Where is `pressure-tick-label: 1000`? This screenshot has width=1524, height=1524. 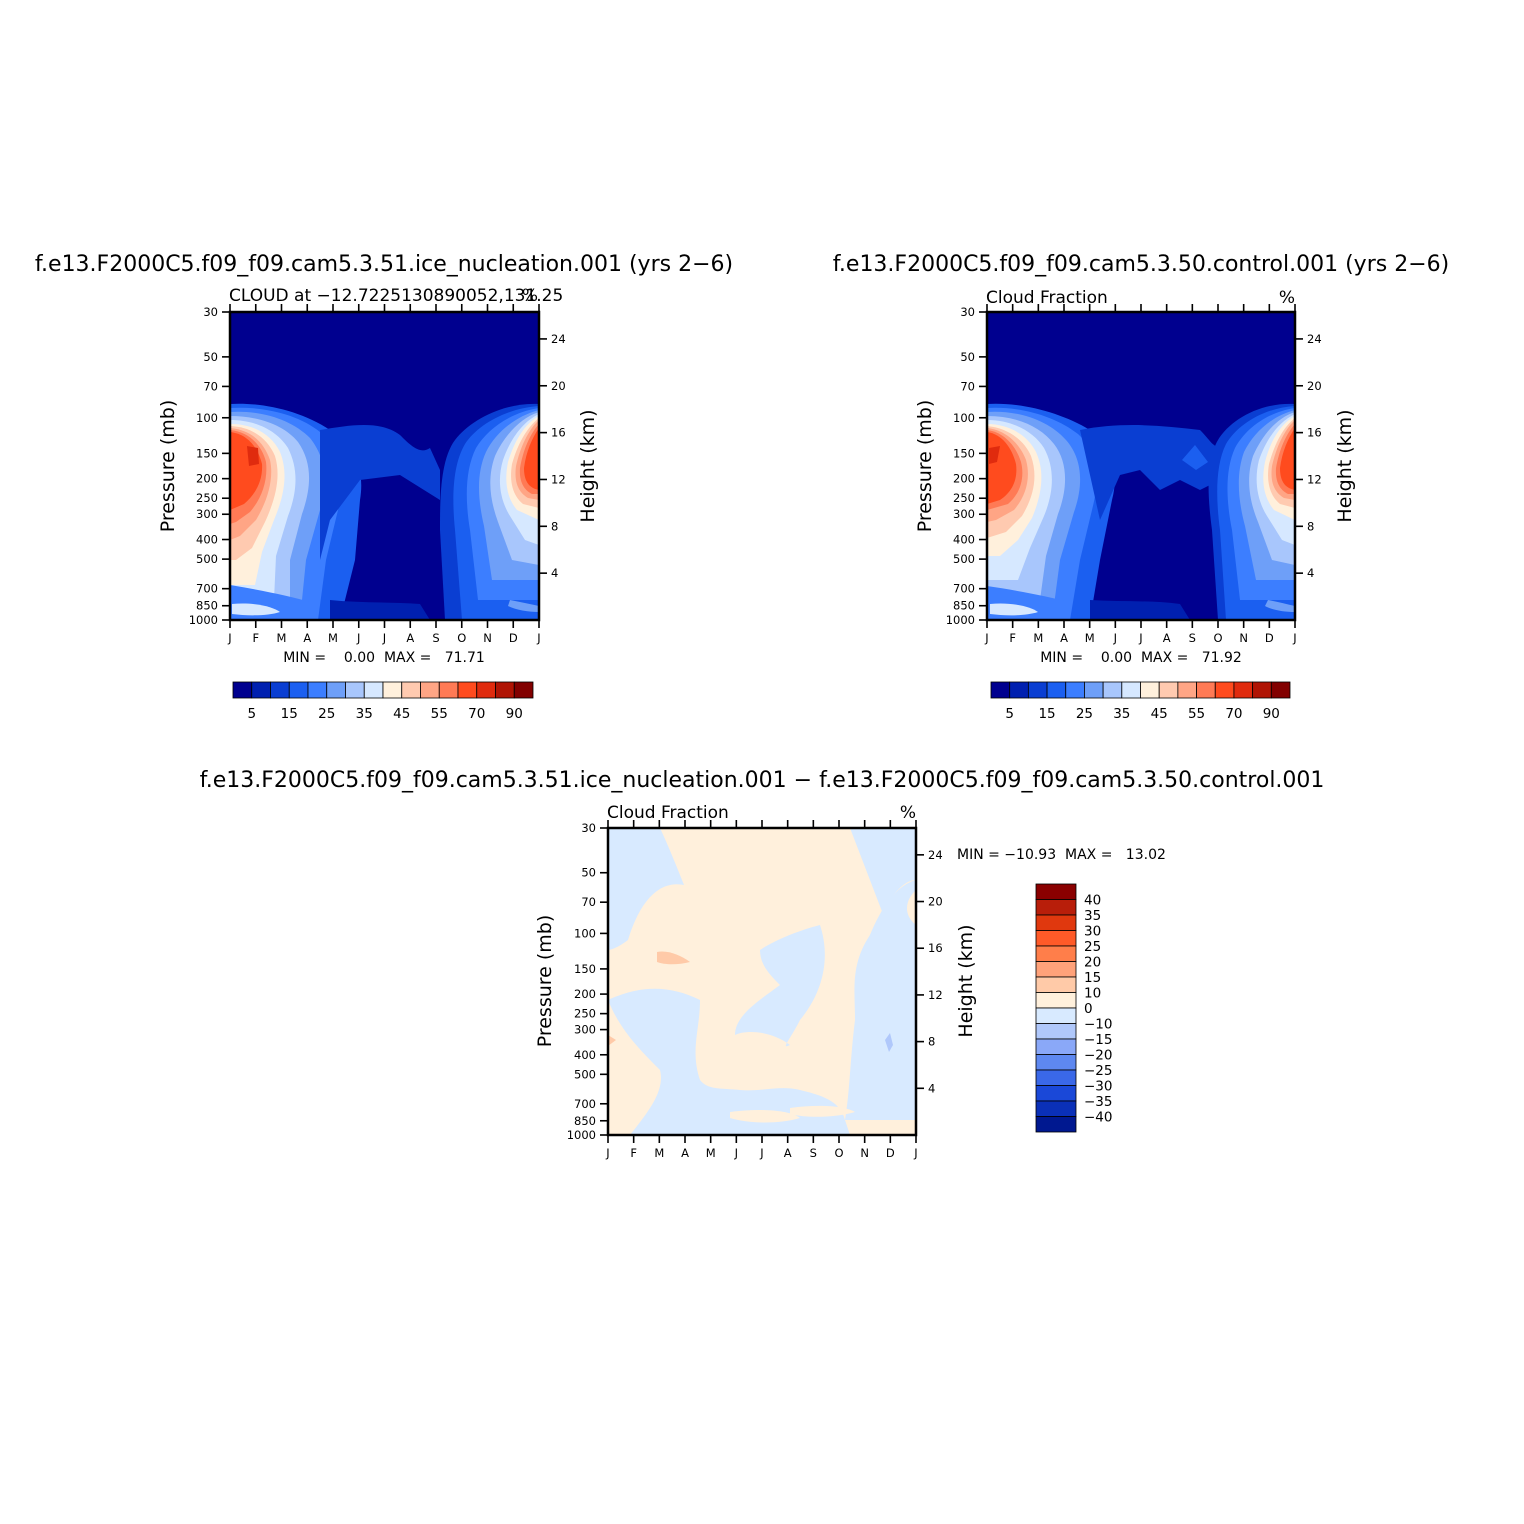 pressure-tick-label: 1000 is located at coordinates (203, 620).